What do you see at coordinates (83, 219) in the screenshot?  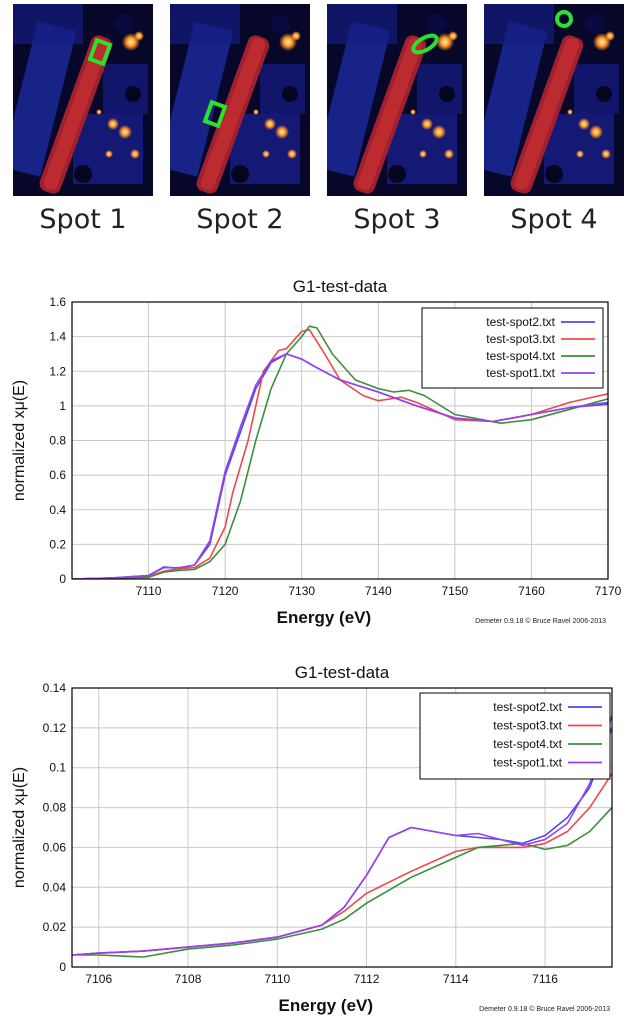 I see `spot-1-label: Spot 1` at bounding box center [83, 219].